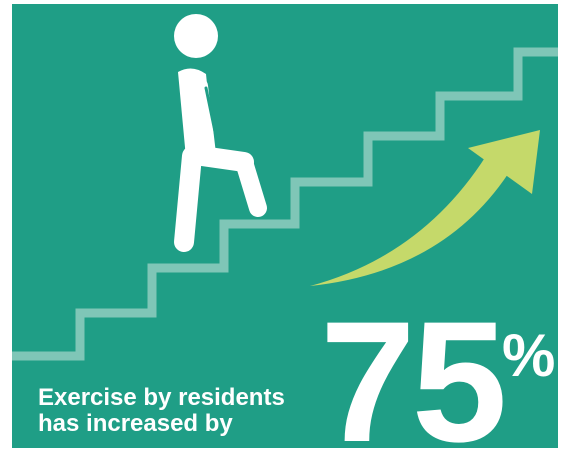 This screenshot has height=454, width=570. What do you see at coordinates (529, 355) in the screenshot?
I see `stat-unit: %` at bounding box center [529, 355].